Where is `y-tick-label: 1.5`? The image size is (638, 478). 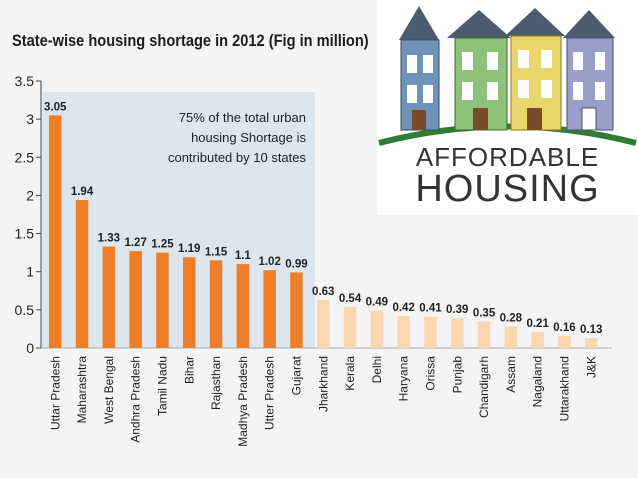 y-tick-label: 1.5 is located at coordinates (25, 234).